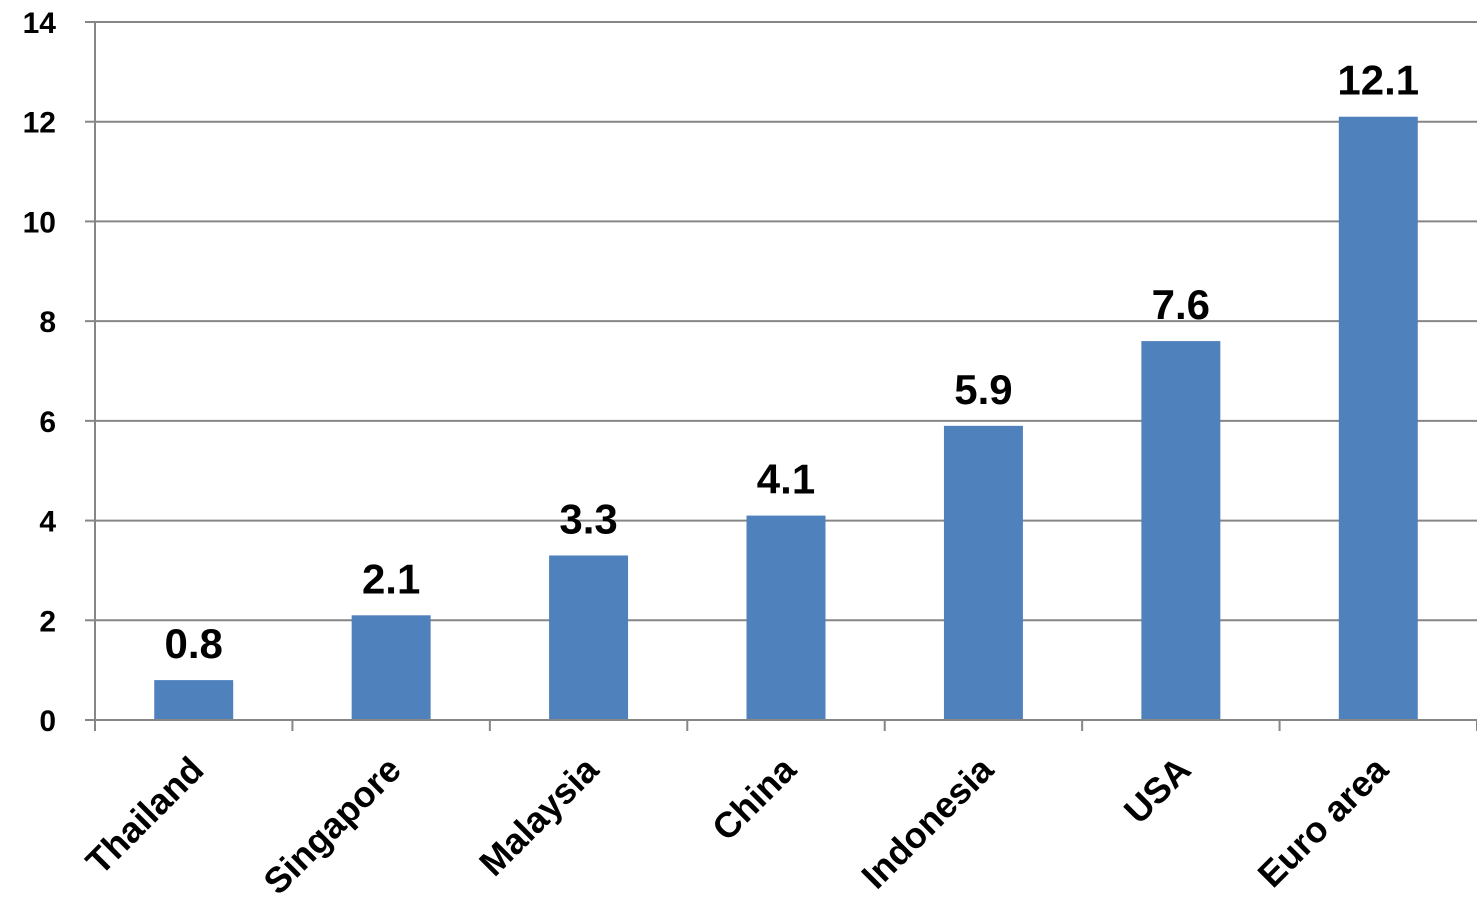  Describe the element at coordinates (754, 798) in the screenshot. I see `category-label: China` at that location.